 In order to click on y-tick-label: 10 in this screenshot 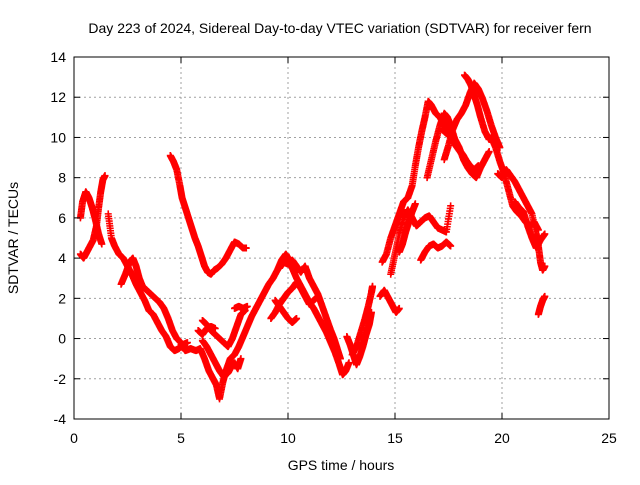, I will do `click(58, 137)`.